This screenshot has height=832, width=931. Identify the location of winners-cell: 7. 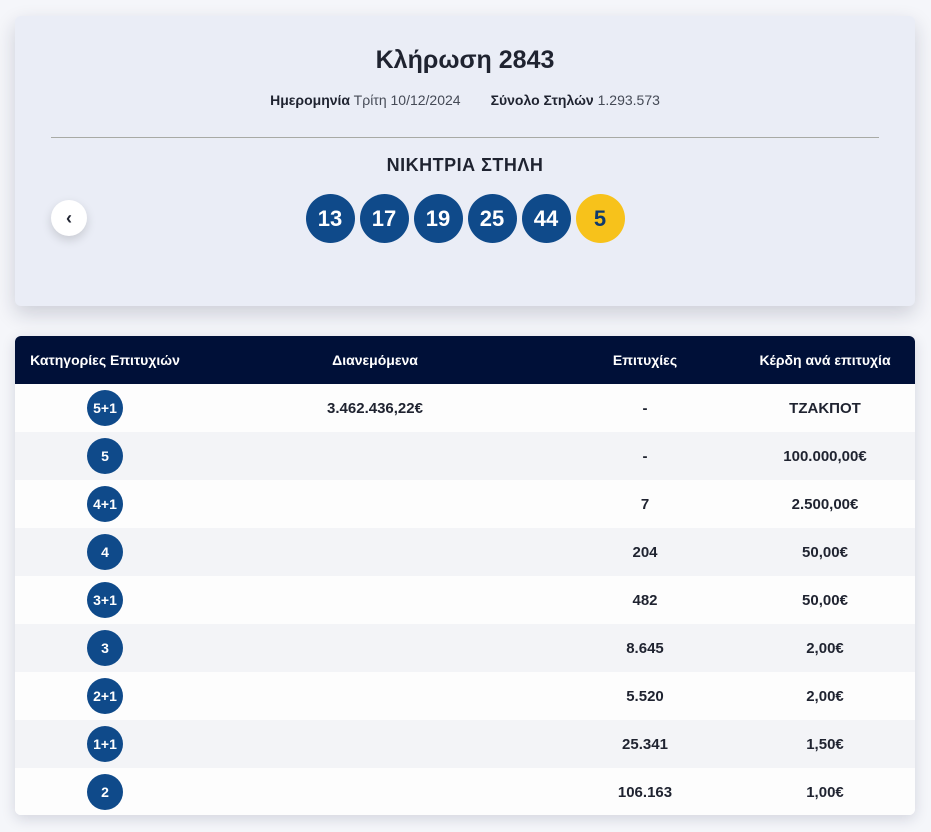
(645, 504).